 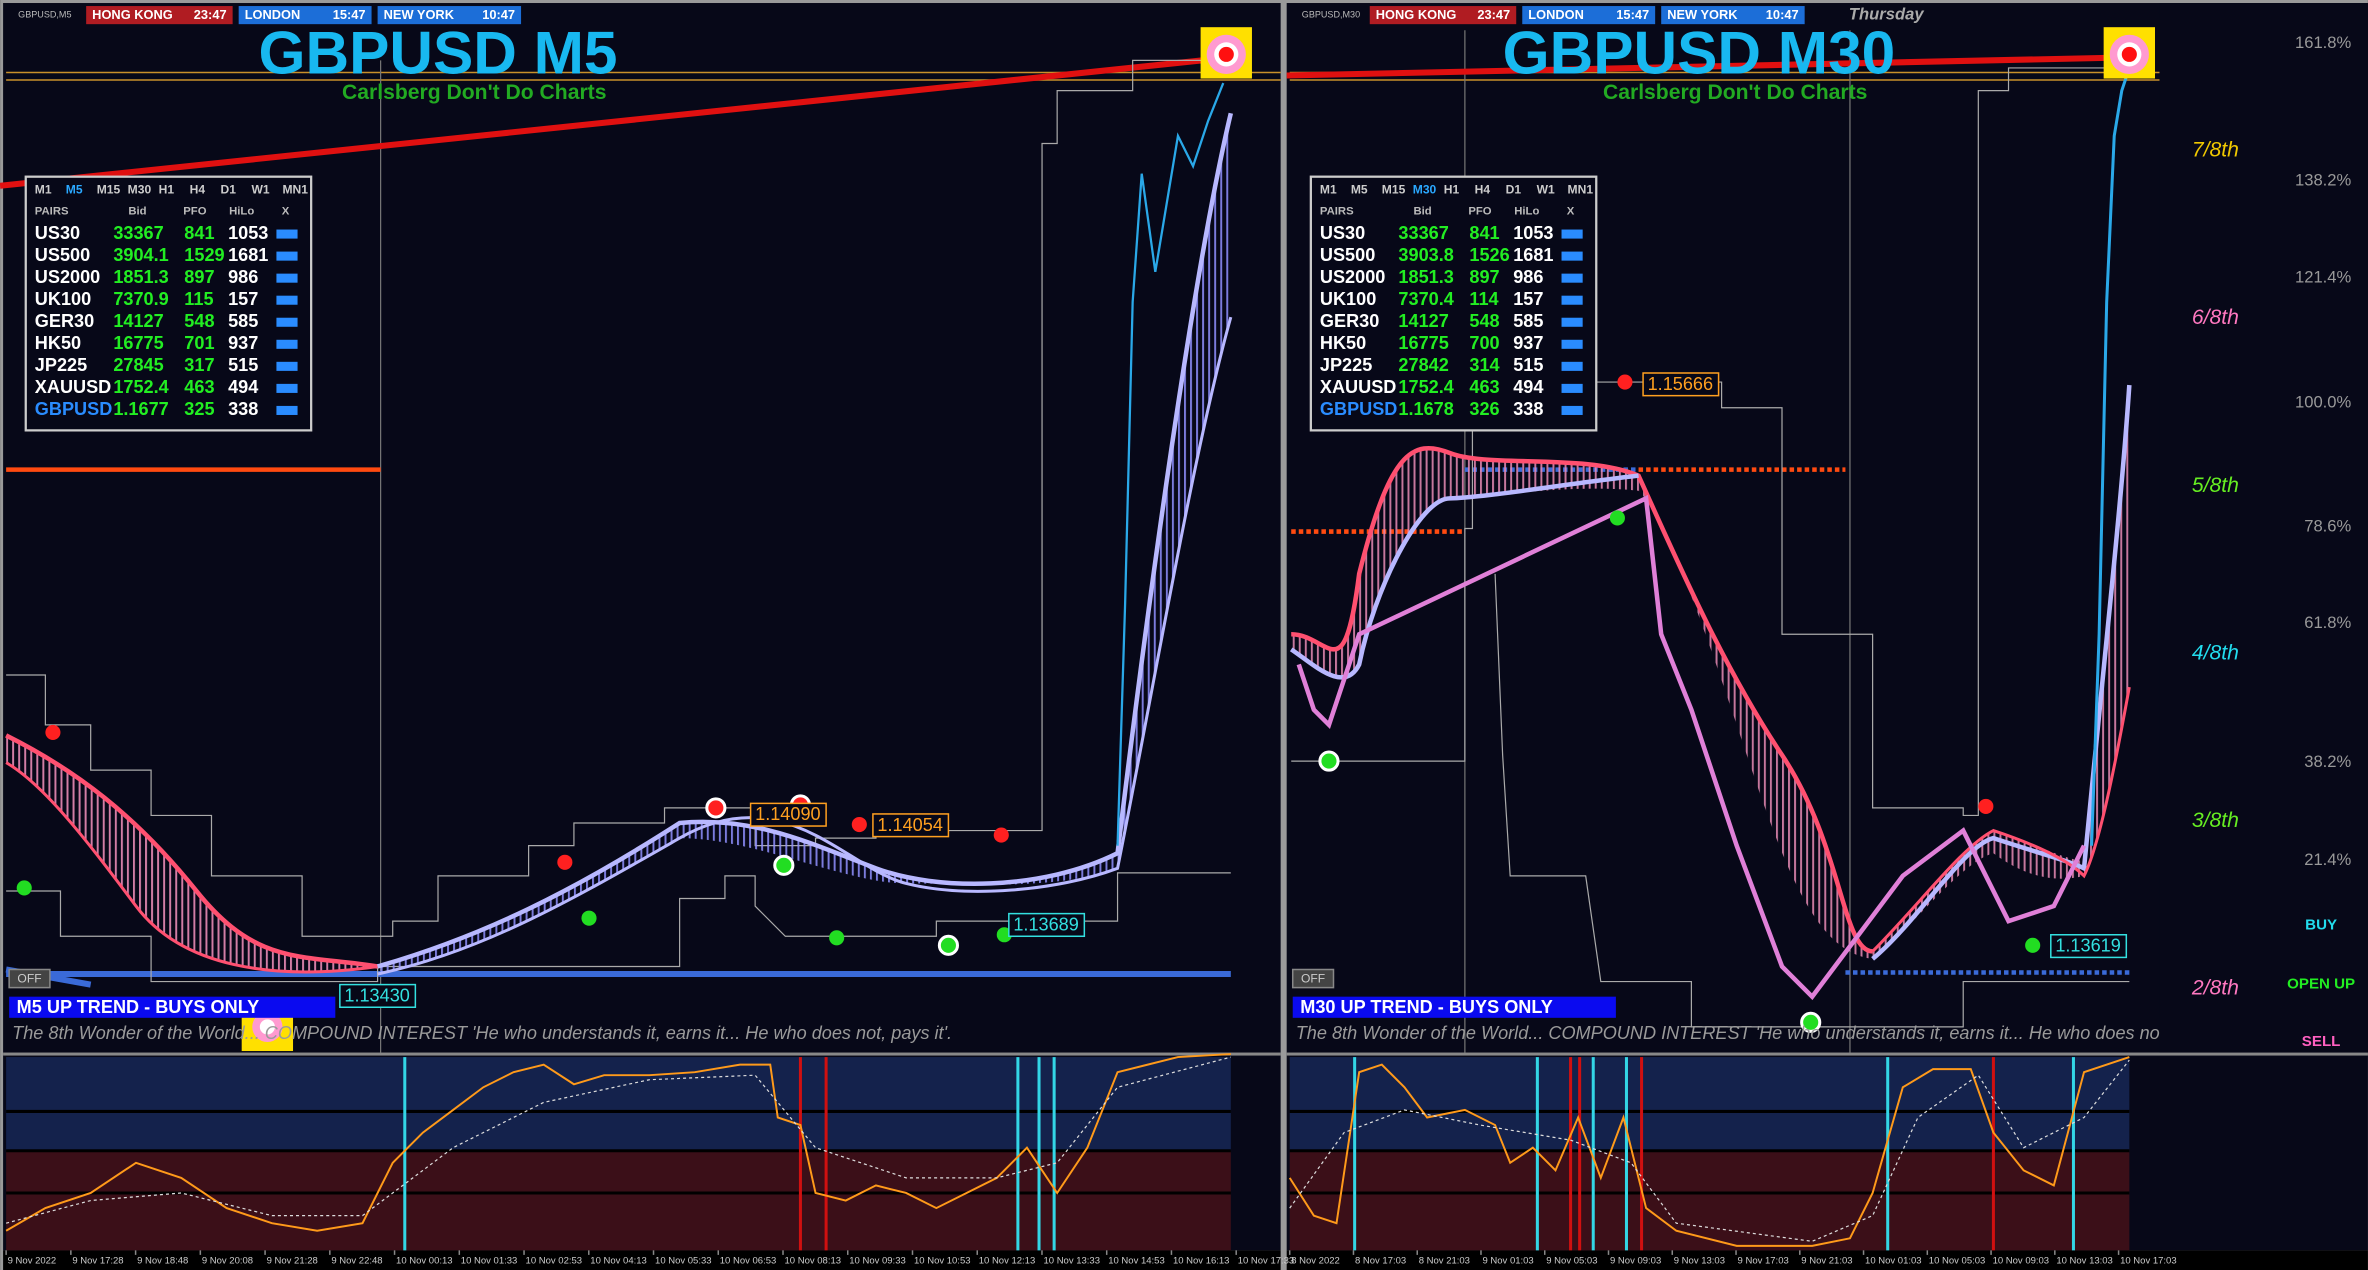 What do you see at coordinates (1489, 255) in the screenshot?
I see `table-cell: 1526` at bounding box center [1489, 255].